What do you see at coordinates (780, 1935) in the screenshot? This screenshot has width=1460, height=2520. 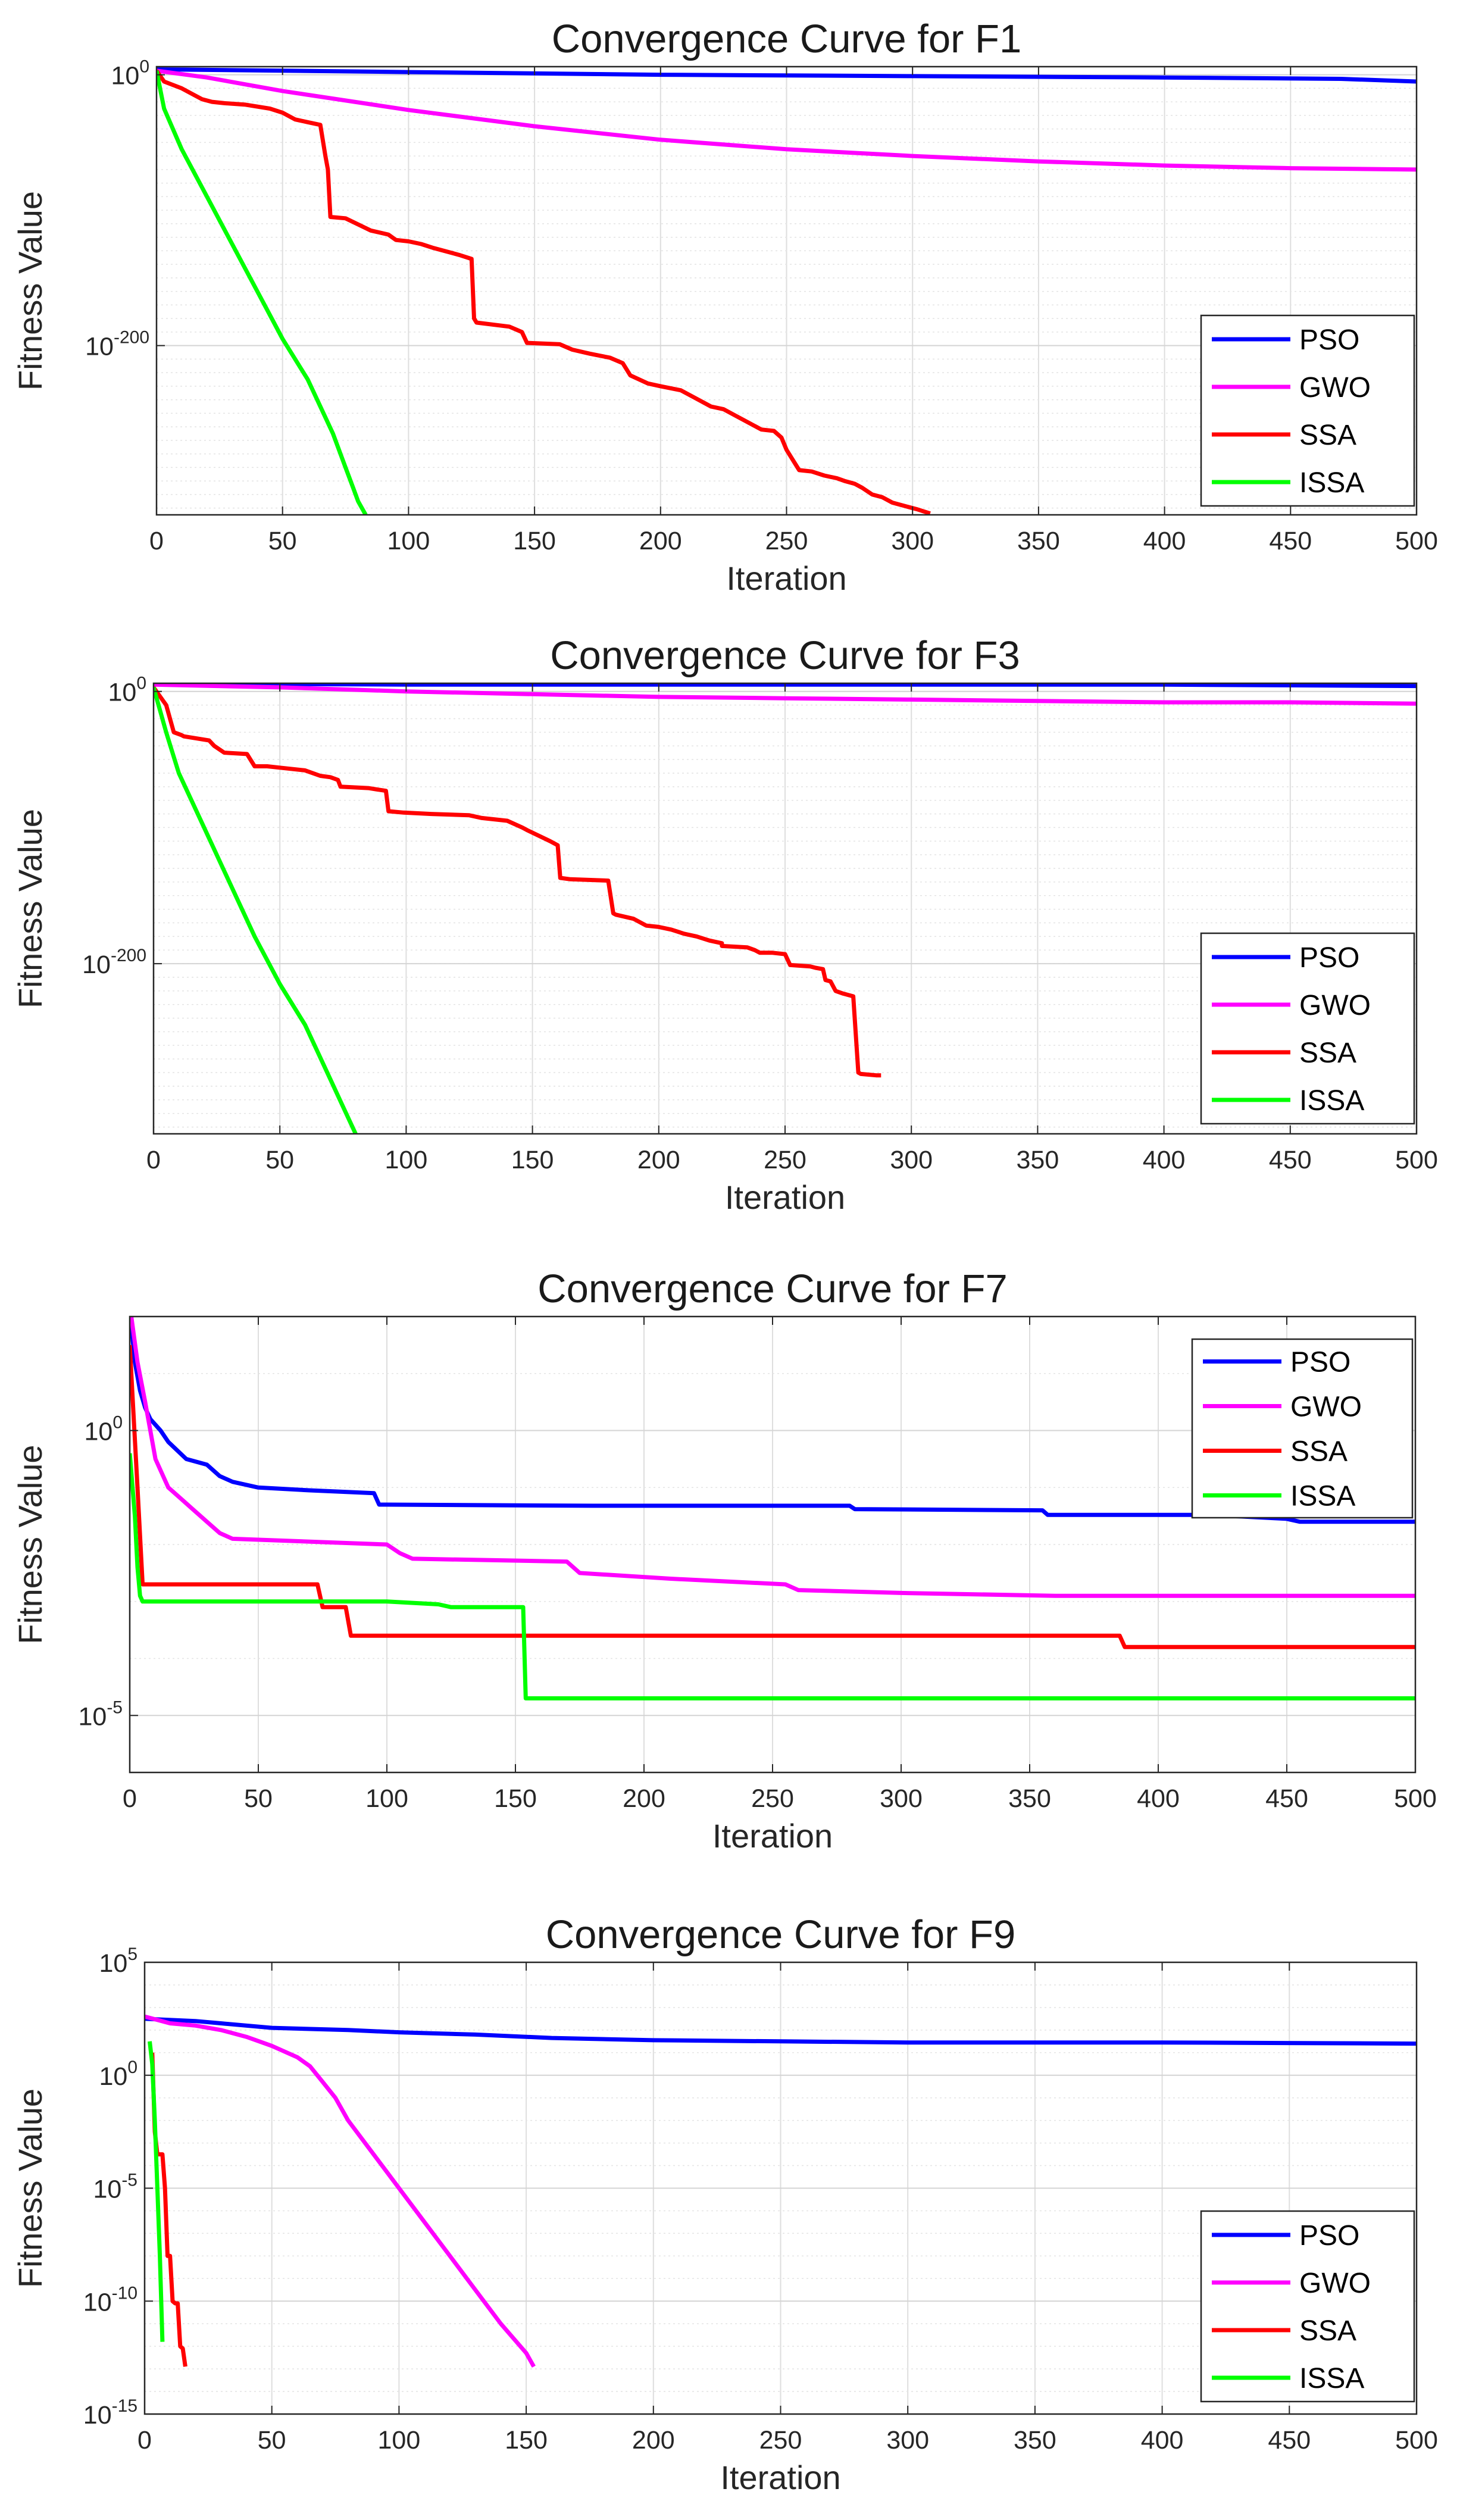 I see `chart-title: Convergence Curve for F9` at bounding box center [780, 1935].